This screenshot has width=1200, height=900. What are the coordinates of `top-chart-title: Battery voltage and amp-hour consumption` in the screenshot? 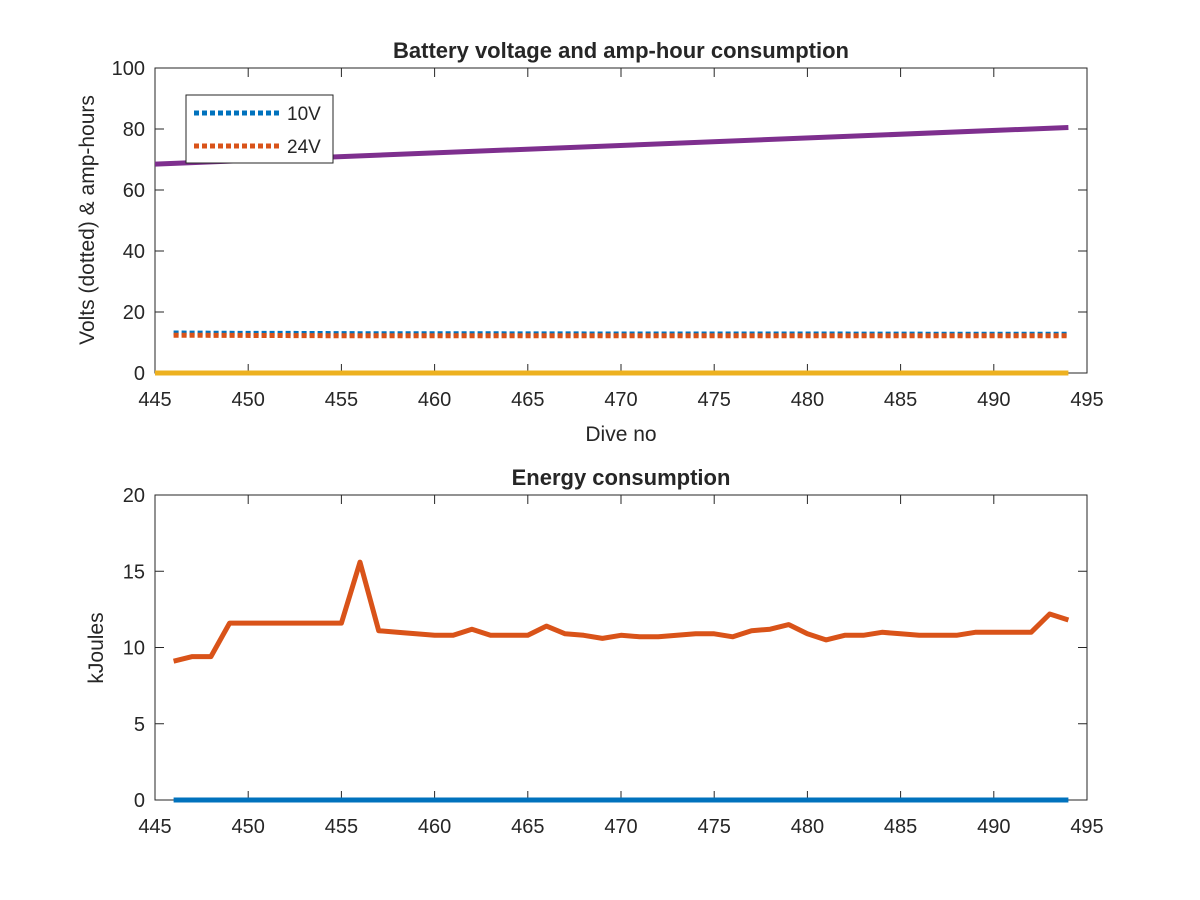 It's located at (621, 50).